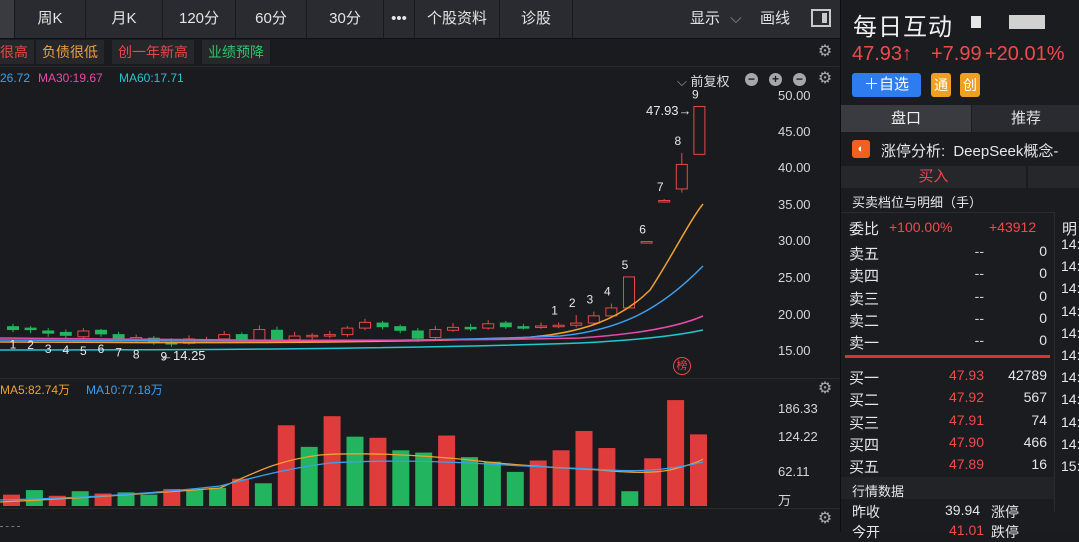  Describe the element at coordinates (199, 19) in the screenshot. I see `tab-120min: 120分` at that location.